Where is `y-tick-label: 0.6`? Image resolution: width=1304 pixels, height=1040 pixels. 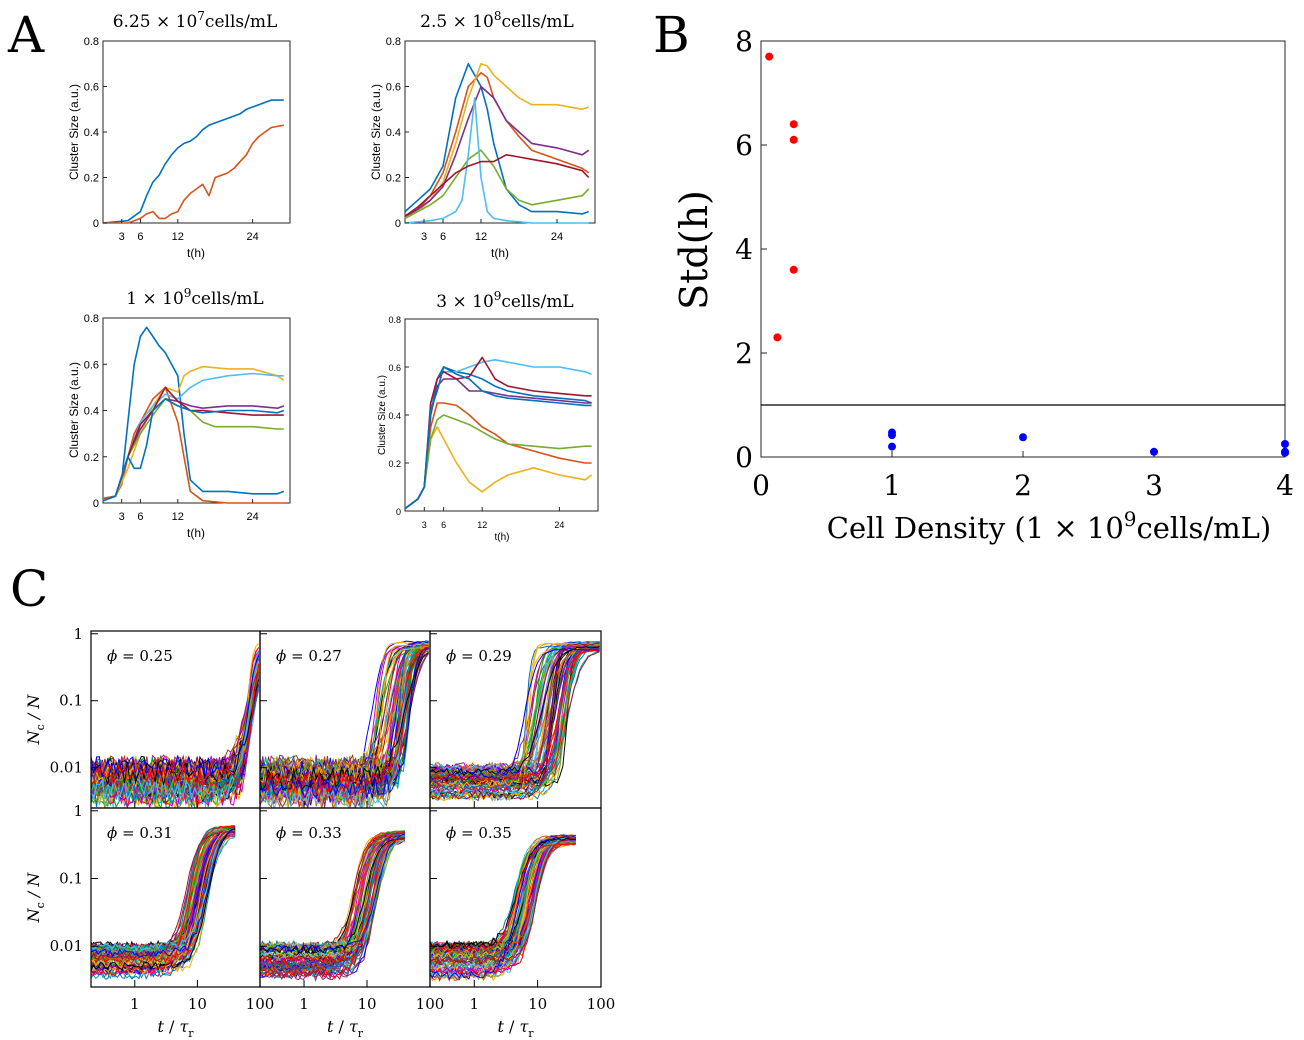
y-tick-label: 0.6 is located at coordinates (91, 365).